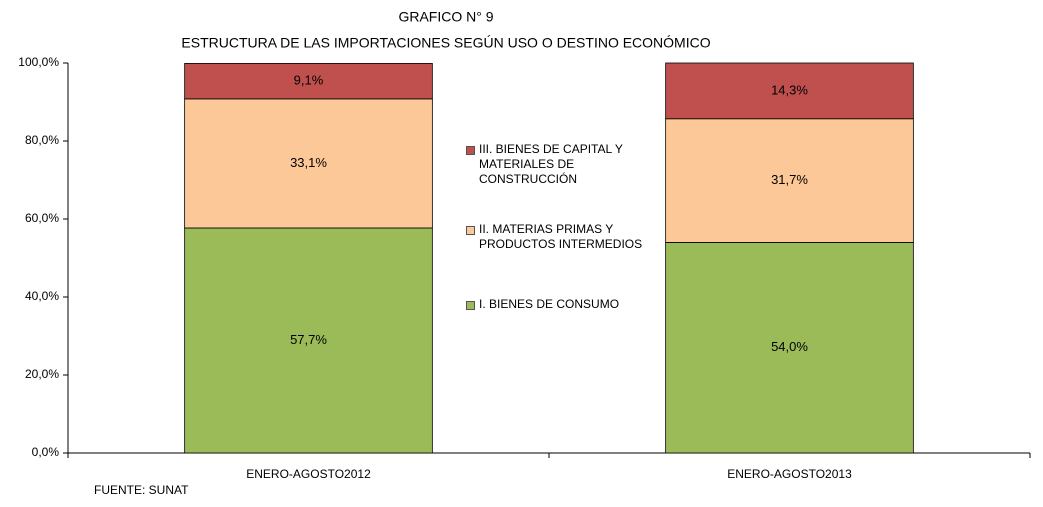 This screenshot has width=1043, height=507. Describe the element at coordinates (308, 474) in the screenshot. I see `x-tick-label: ENERO-AGOSTO2012` at that location.